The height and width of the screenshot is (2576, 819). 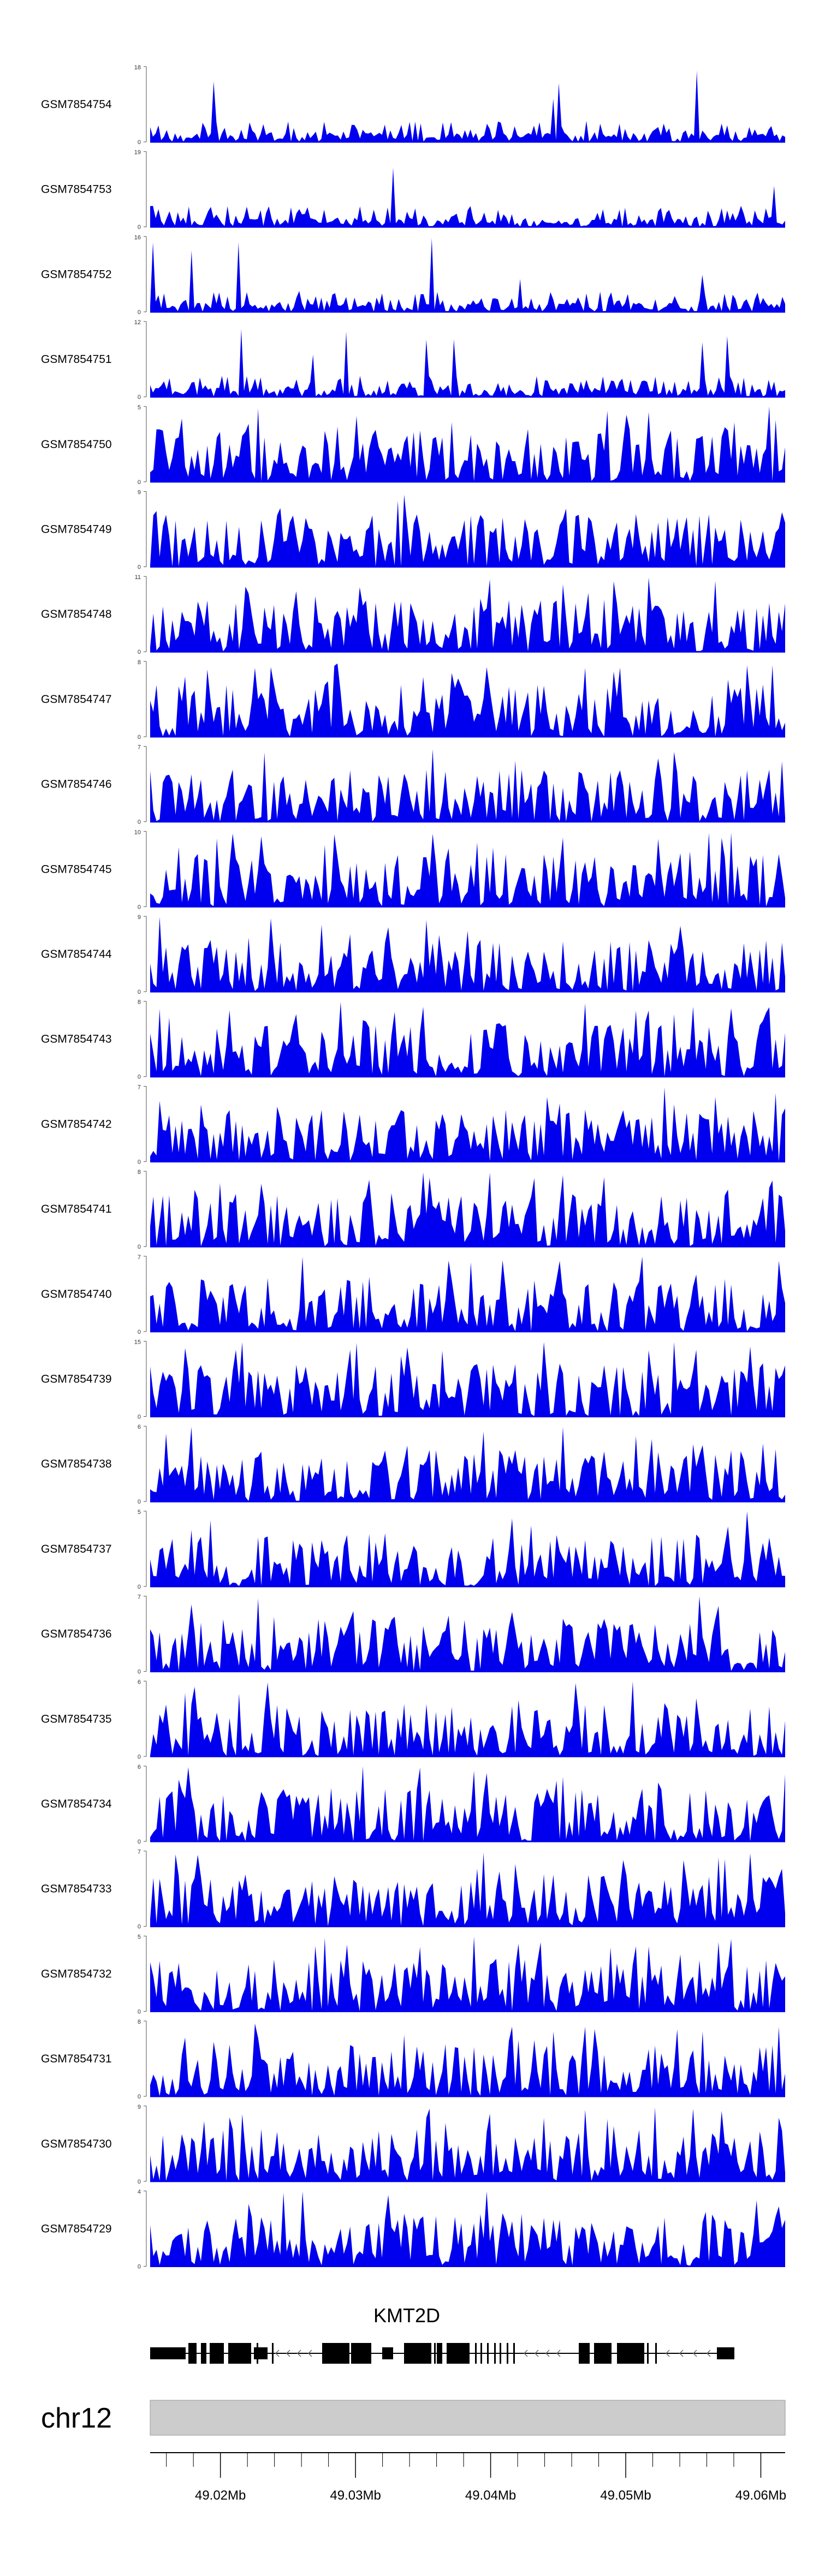 I want to click on track: GSM7854747 8 0, so click(x=413, y=700).